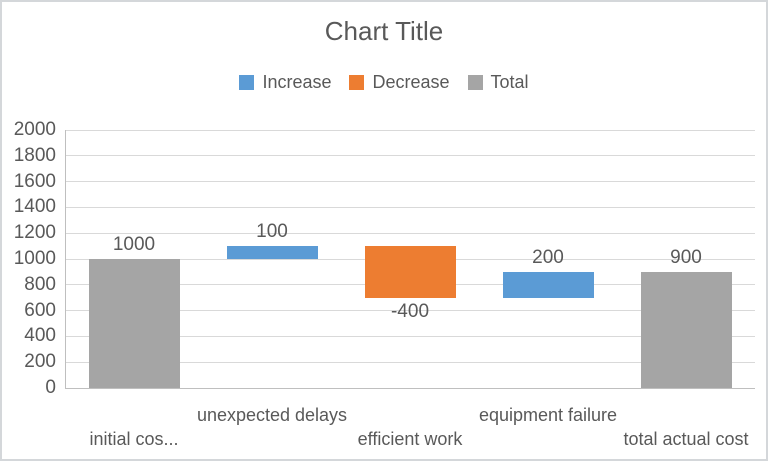 The width and height of the screenshot is (768, 461). What do you see at coordinates (411, 82) in the screenshot?
I see `legend-label: Decrease` at bounding box center [411, 82].